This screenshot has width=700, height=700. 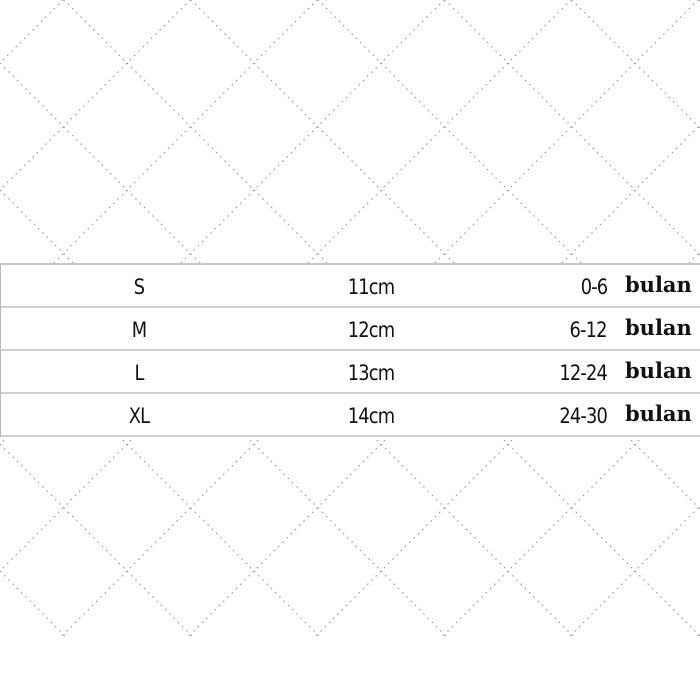 I want to click on size-cell: XL, so click(x=139, y=416).